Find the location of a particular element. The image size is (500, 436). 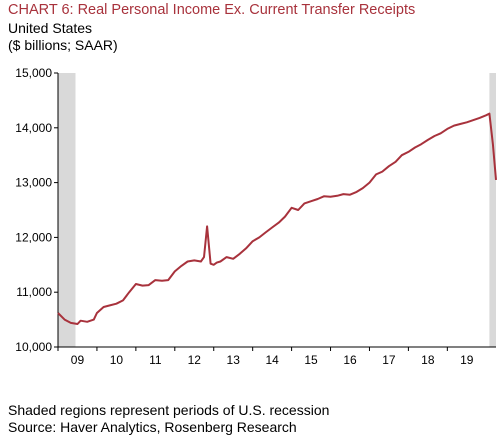

y-tick-label: 10,000 is located at coordinates (33, 347).